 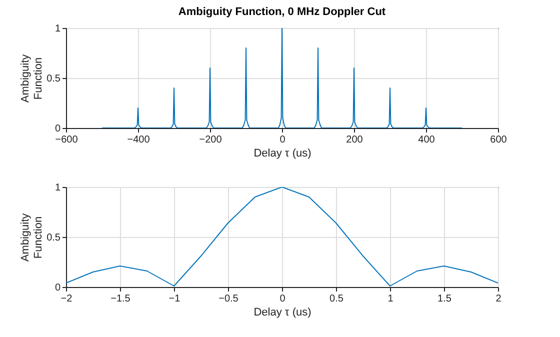 I want to click on x-tick-label: −1, so click(x=174, y=299).